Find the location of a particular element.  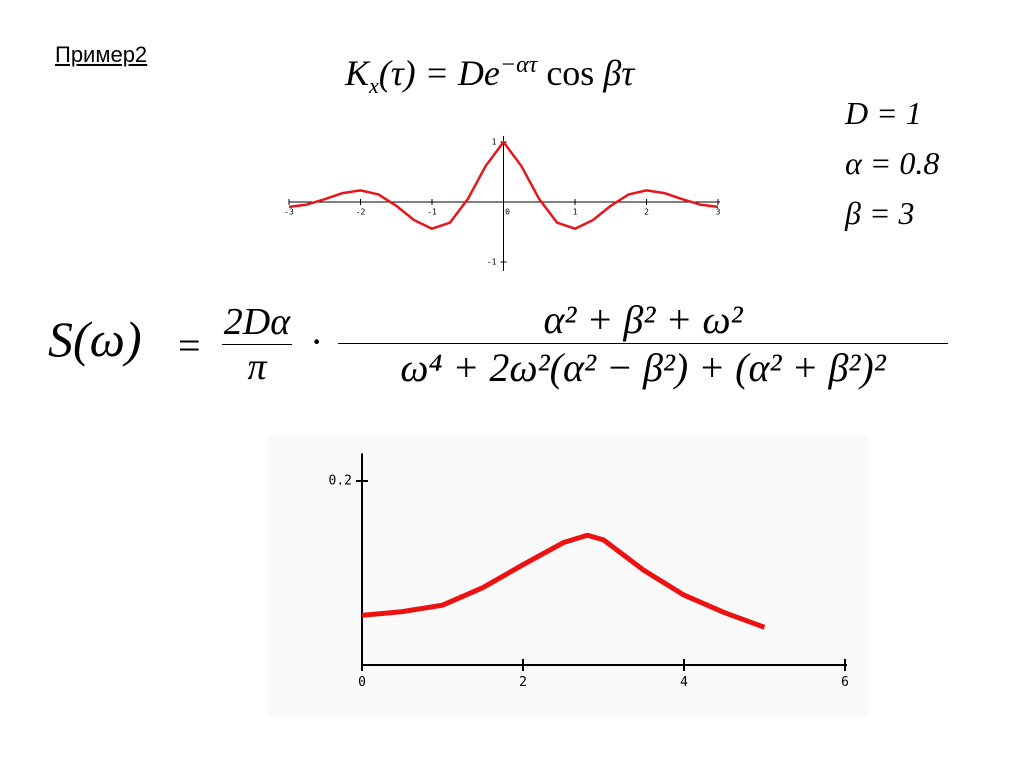

x-tick-label: 4 is located at coordinates (684, 682).